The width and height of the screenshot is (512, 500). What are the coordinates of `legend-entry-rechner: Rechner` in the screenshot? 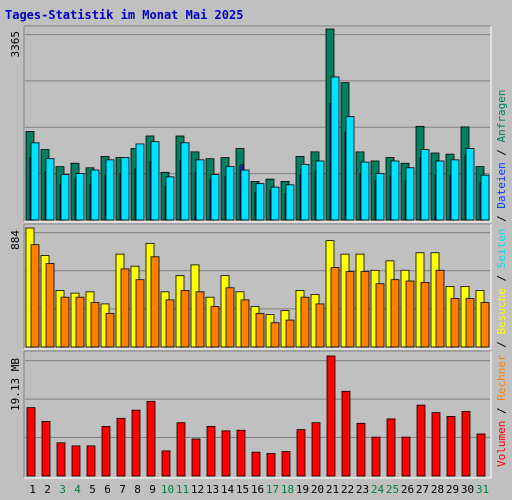 It's located at (501, 377).